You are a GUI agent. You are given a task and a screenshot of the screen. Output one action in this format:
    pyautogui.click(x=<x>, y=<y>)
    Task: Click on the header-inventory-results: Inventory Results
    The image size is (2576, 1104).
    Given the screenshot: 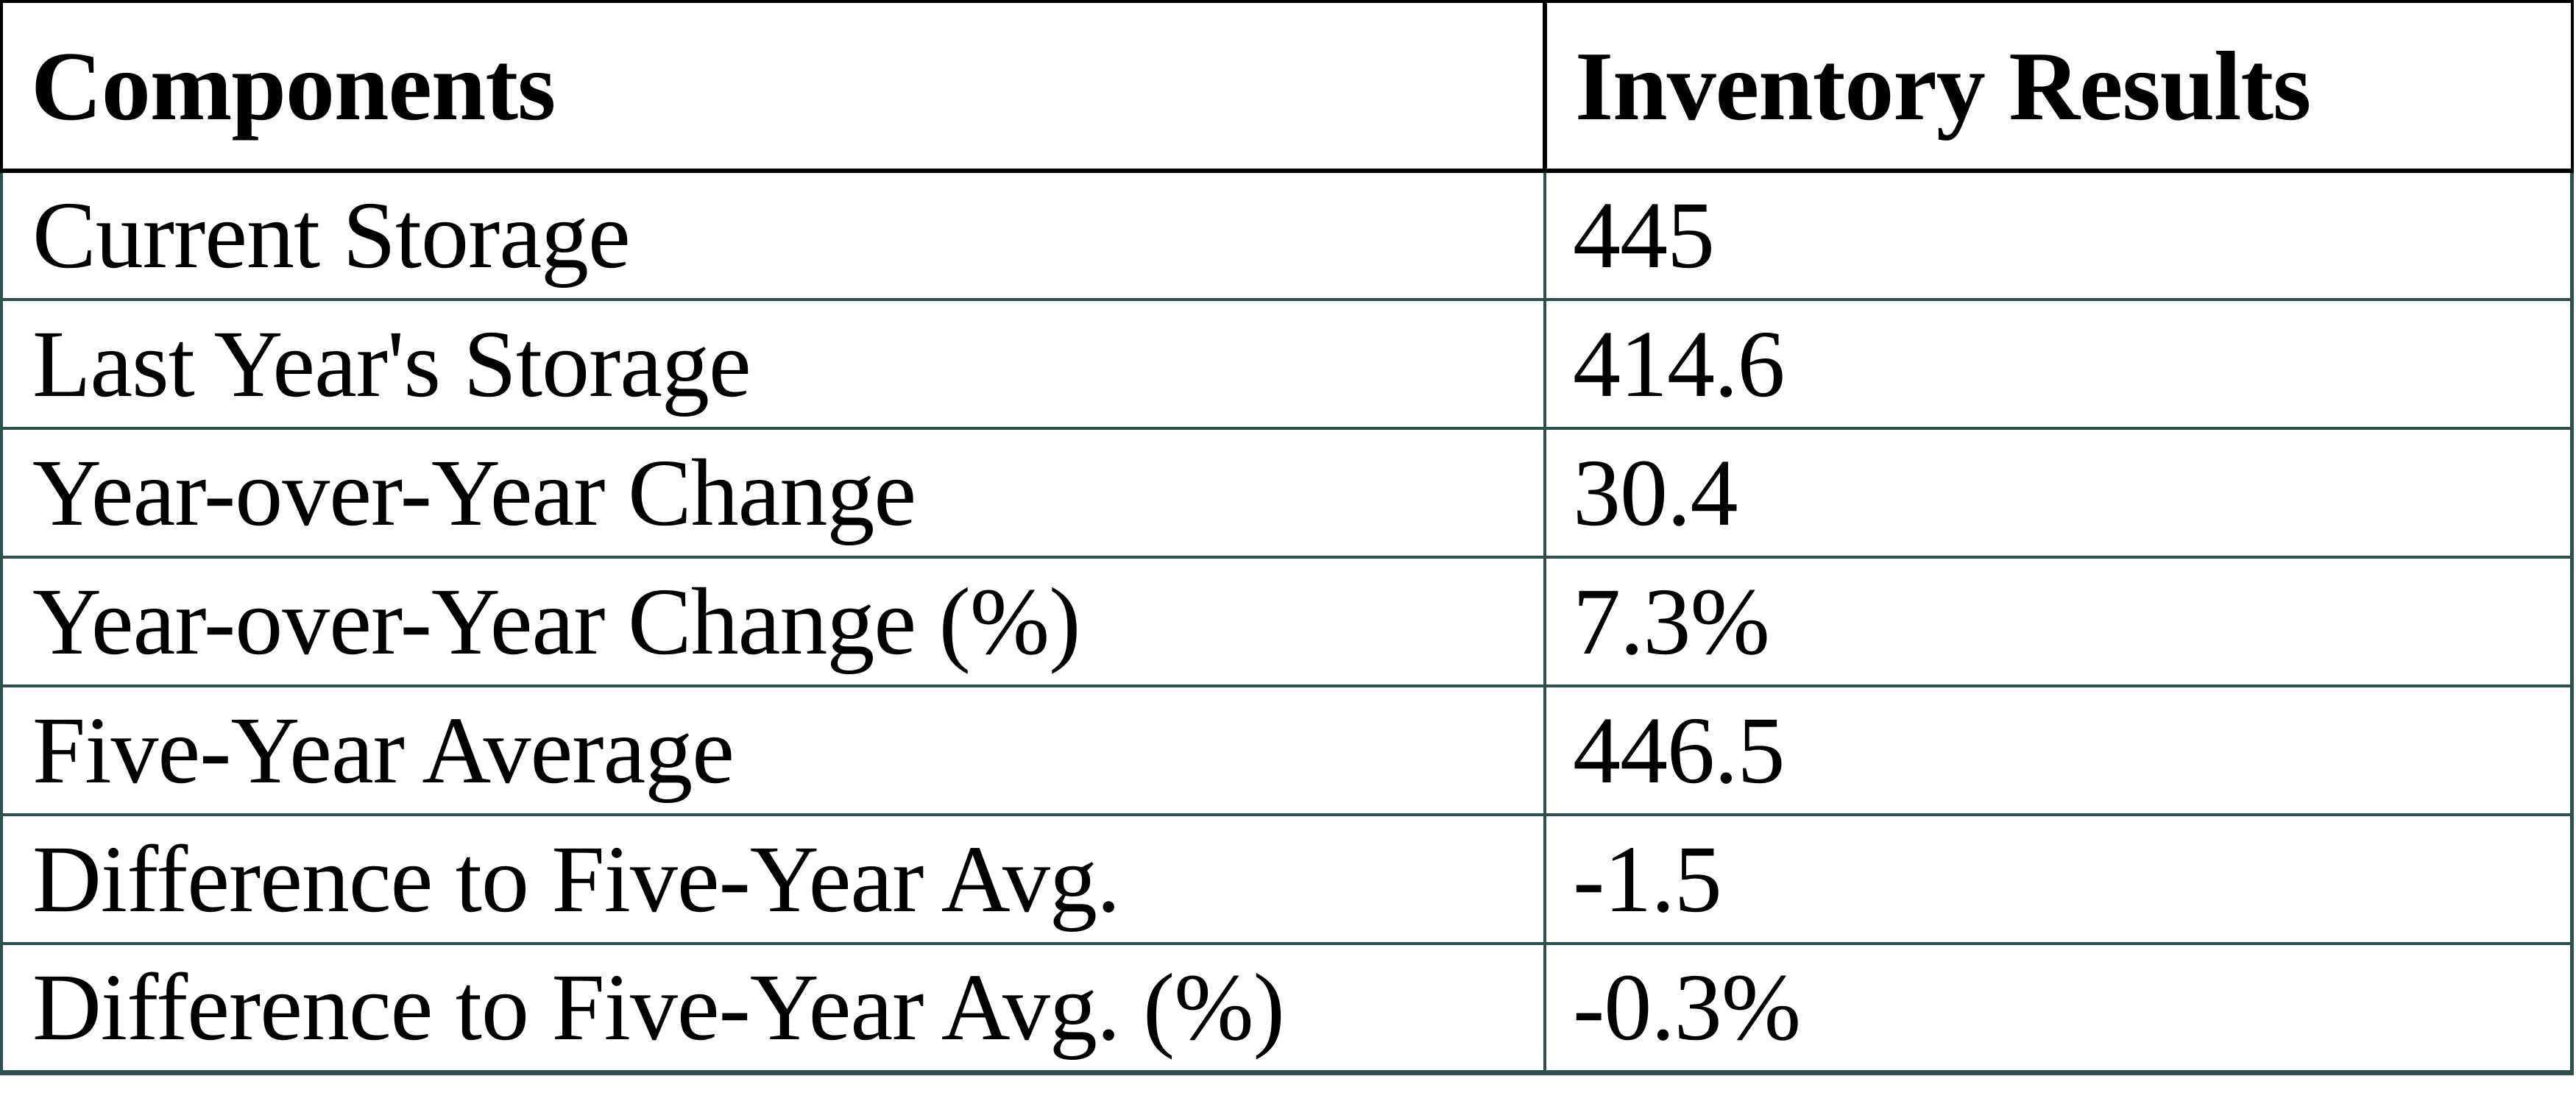 What is the action you would take?
    pyautogui.click(x=2058, y=86)
    